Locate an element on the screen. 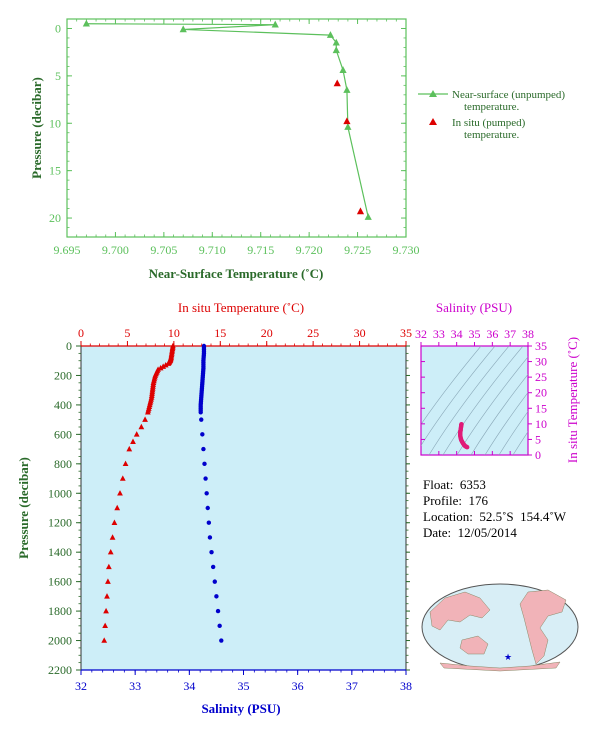  ts-y-tick-label: 0 is located at coordinates (538, 455).